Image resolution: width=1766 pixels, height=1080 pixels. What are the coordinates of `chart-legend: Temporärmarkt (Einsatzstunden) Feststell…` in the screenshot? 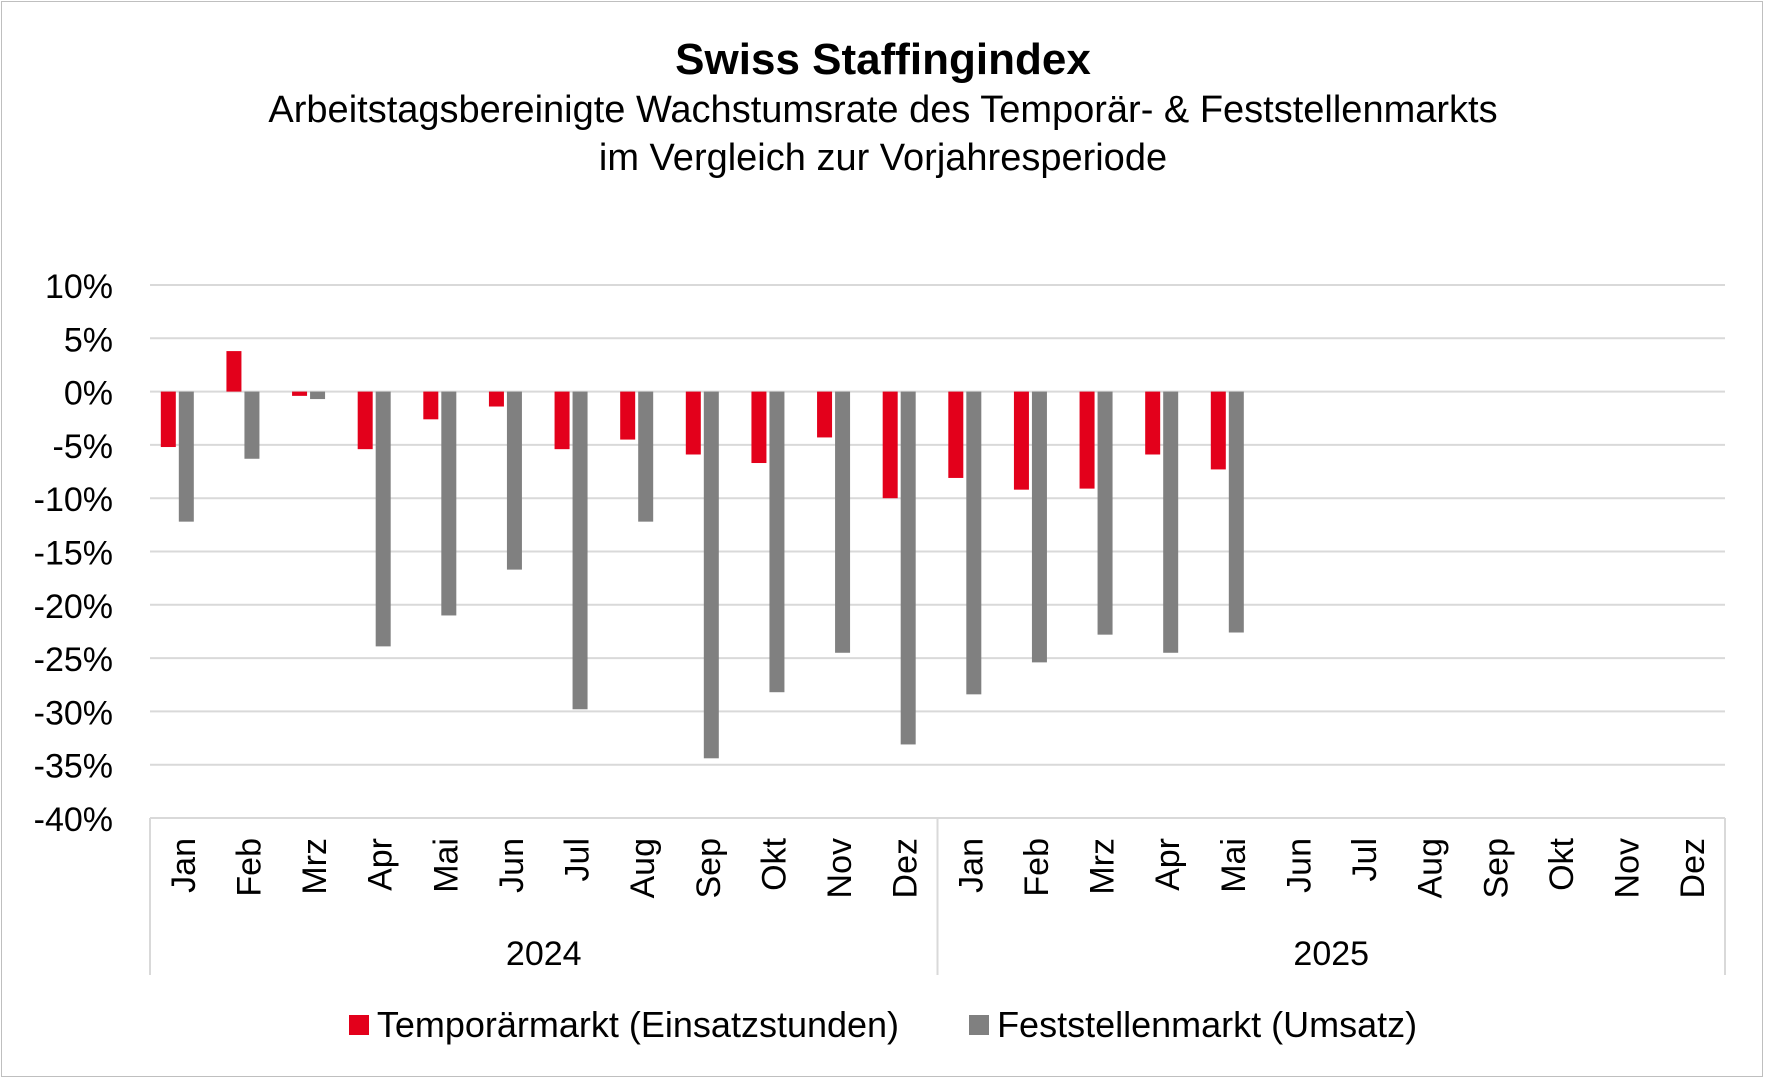 It's located at (883, 1024).